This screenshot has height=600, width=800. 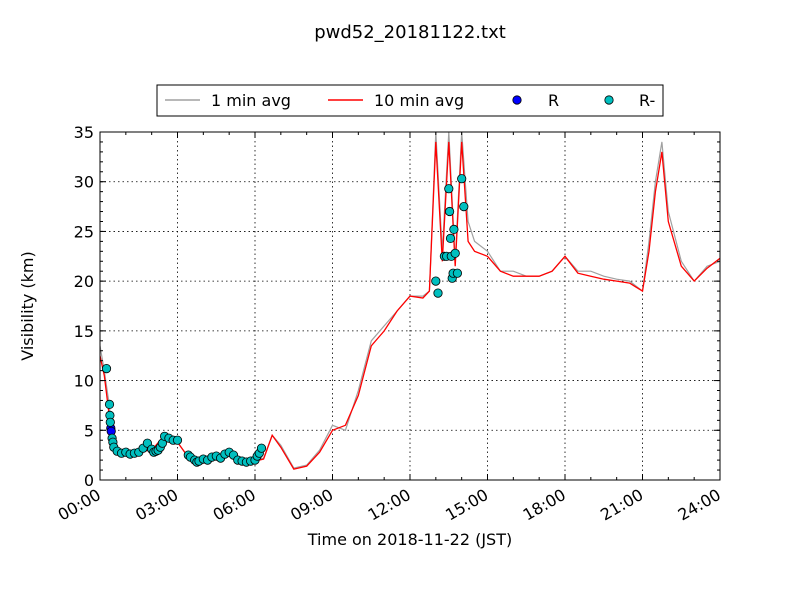 What do you see at coordinates (84, 331) in the screenshot?
I see `y-tick-label: 15` at bounding box center [84, 331].